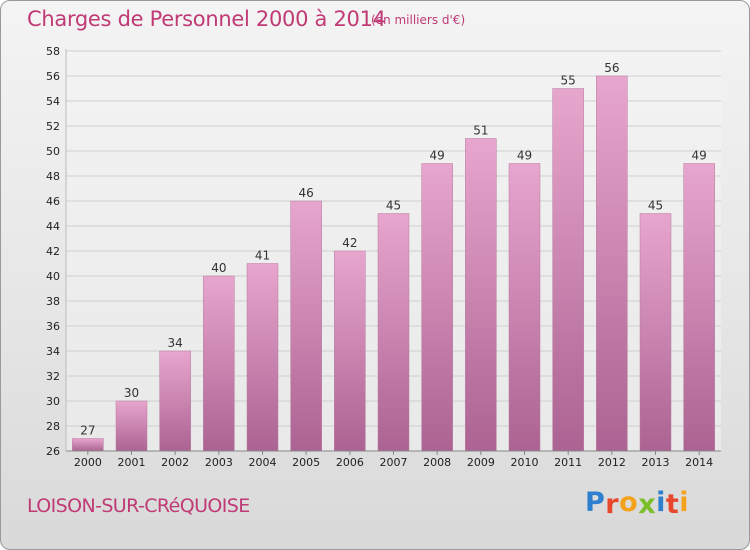  I want to click on y-tick-label: 50, so click(53, 151).